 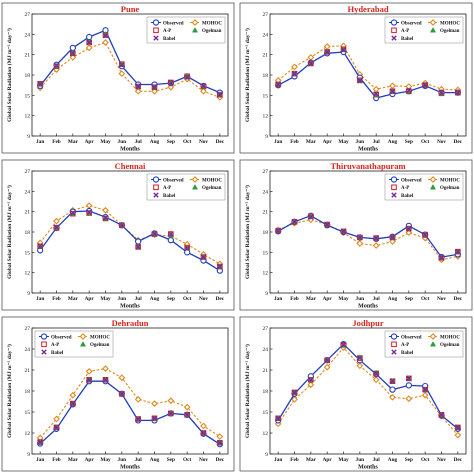 I want to click on y-tick-label: 18, so click(x=266, y=392).